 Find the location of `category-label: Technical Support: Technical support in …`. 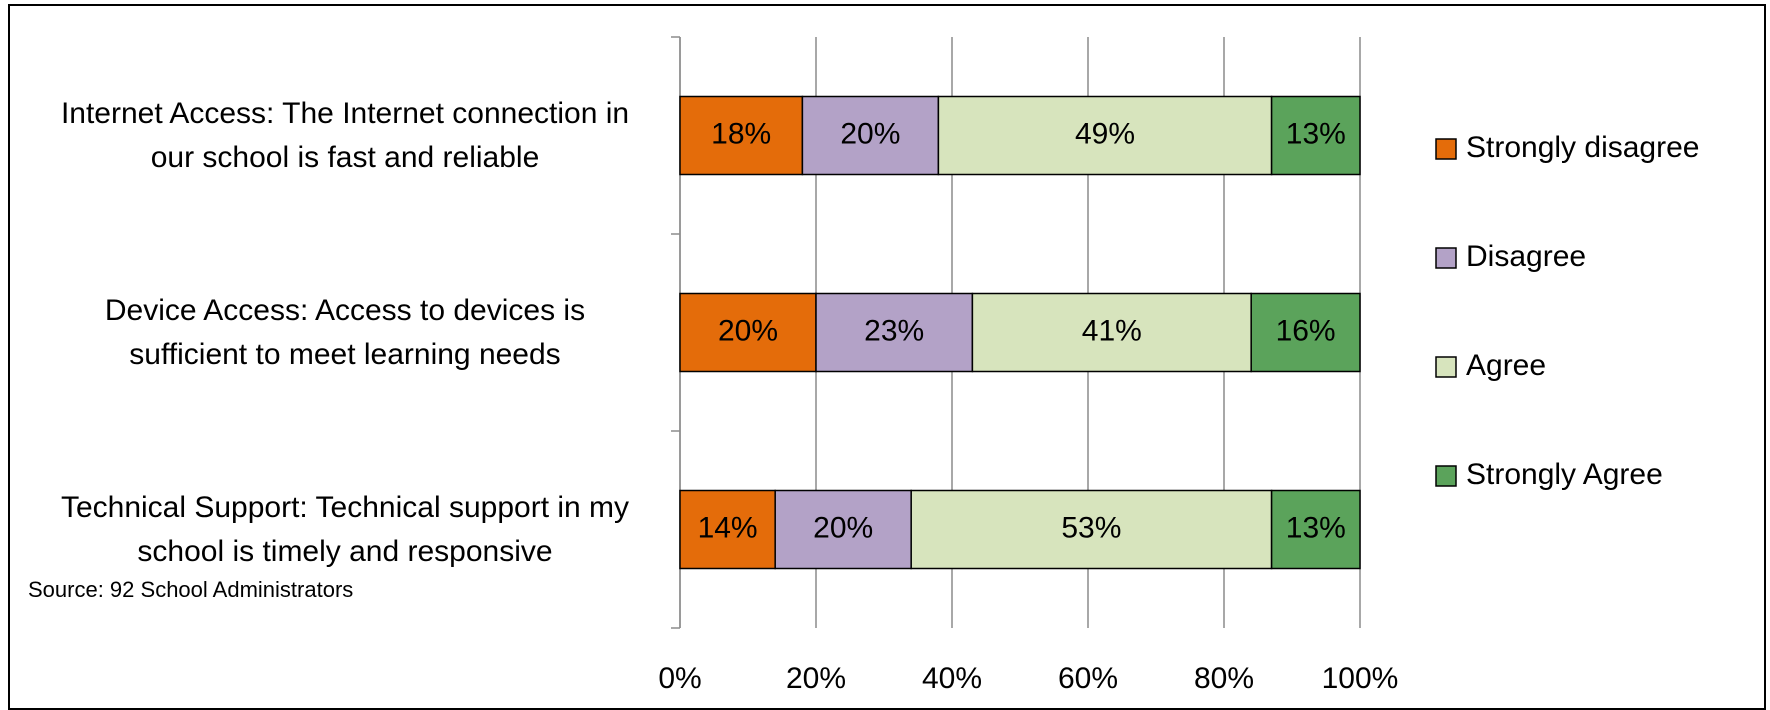

category-label: Technical Support: Technical support in … is located at coordinates (345, 529).